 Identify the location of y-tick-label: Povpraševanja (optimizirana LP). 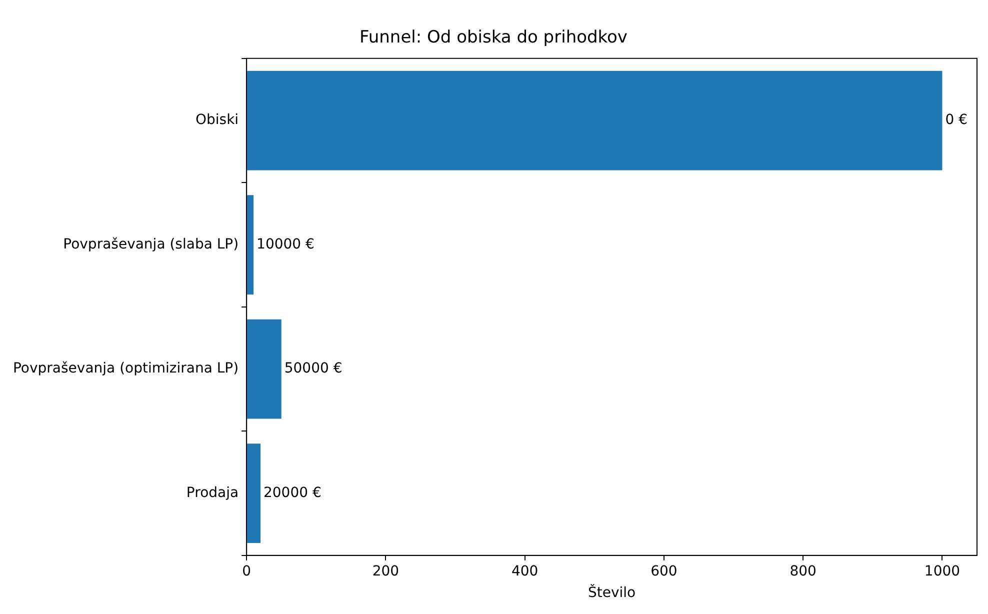
(125, 368).